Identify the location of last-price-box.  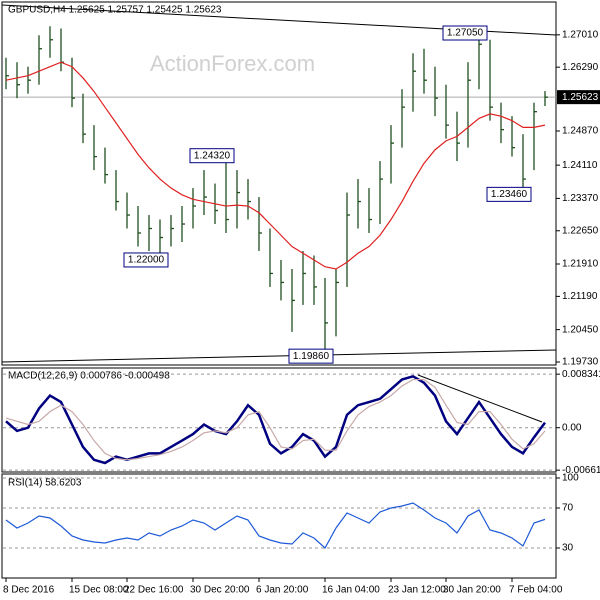
(578, 97).